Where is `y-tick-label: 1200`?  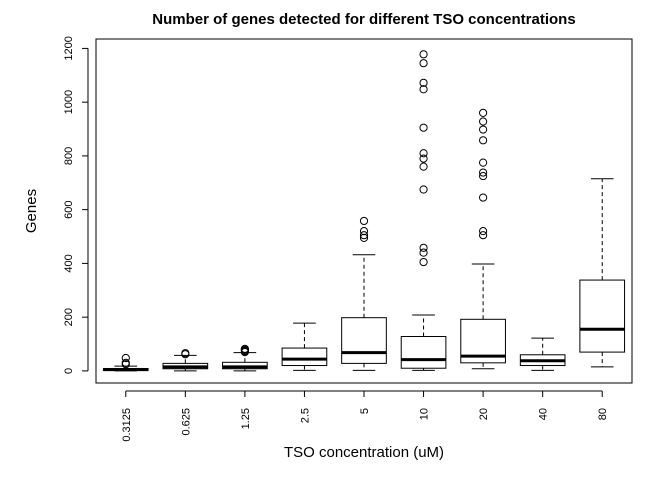
y-tick-label: 1200 is located at coordinates (69, 48).